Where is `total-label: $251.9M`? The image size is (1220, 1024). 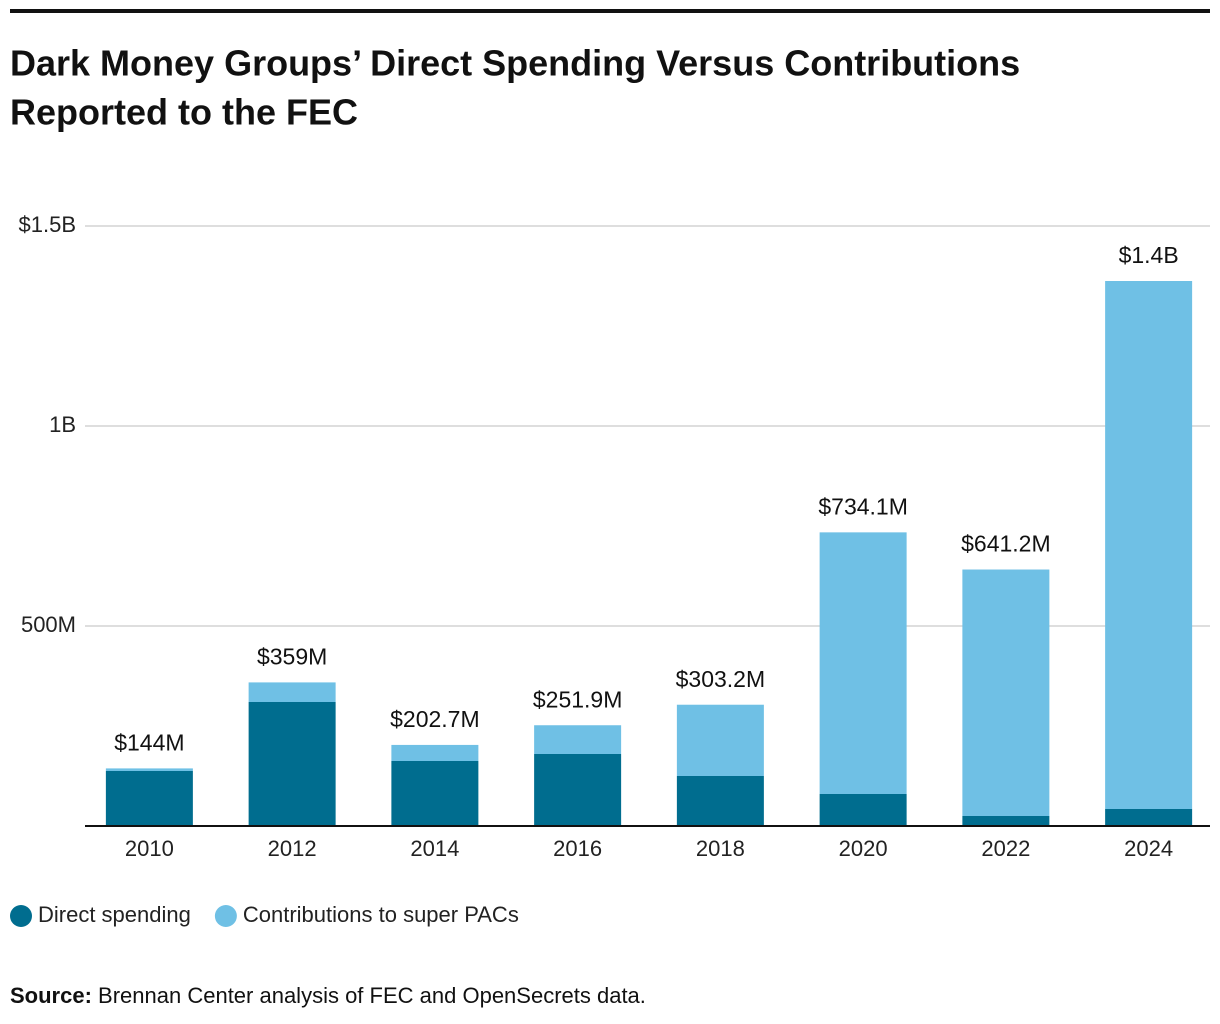 total-label: $251.9M is located at coordinates (578, 699).